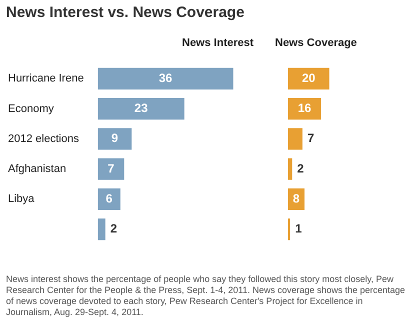 Image resolution: width=409 pixels, height=336 pixels. I want to click on text: News interest shows the percentage of people who say they followed this story most closely, Pew Research Center for the People & the Press, Sept. 1-4, 2011. News coverage shows the percentage of news coverage devoted to each story, Pew Research Center's Project for Excellence in Journalism, Aug. 29-Sept. 4, 2011., so click(206, 296).